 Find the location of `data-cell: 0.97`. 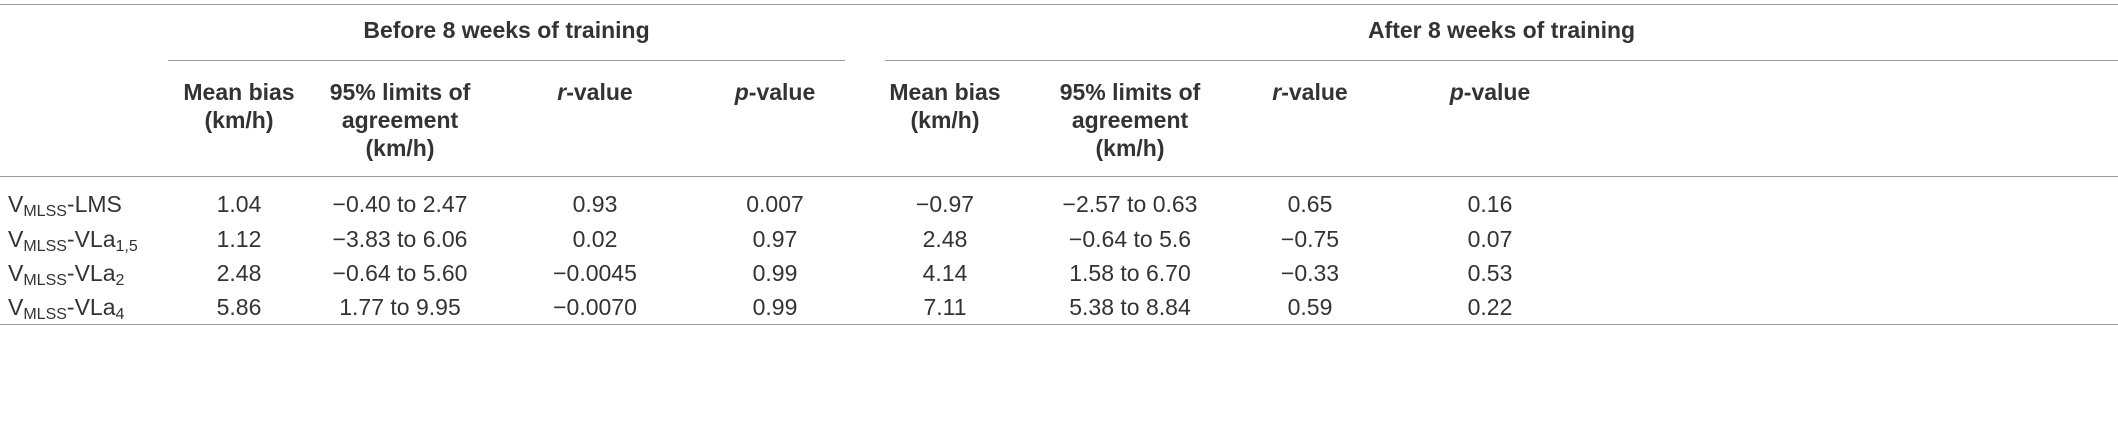

data-cell: 0.97 is located at coordinates (775, 239).